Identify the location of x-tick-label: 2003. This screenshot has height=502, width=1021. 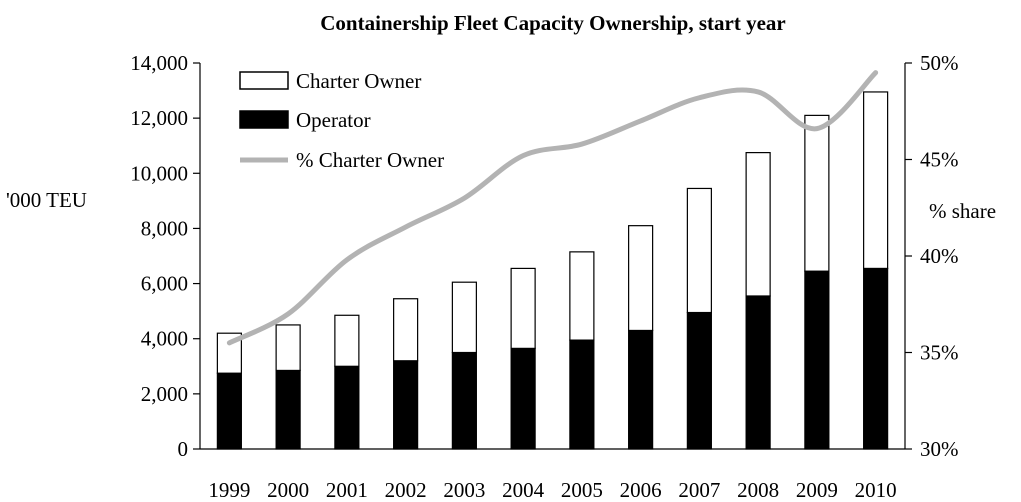
(464, 490).